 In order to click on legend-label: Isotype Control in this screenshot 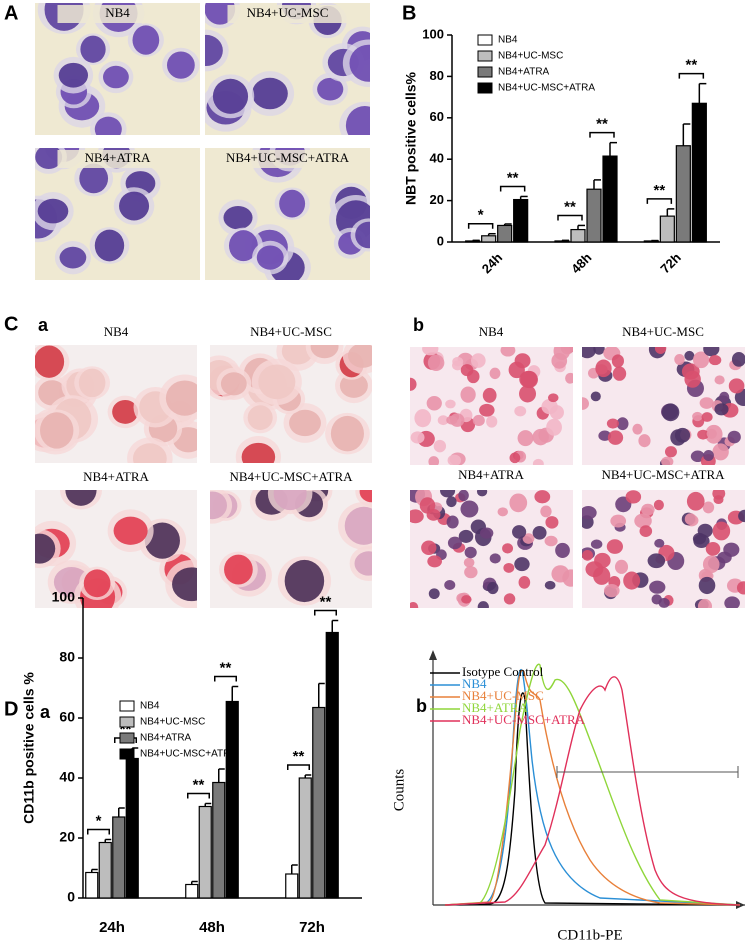, I will do `click(503, 671)`.